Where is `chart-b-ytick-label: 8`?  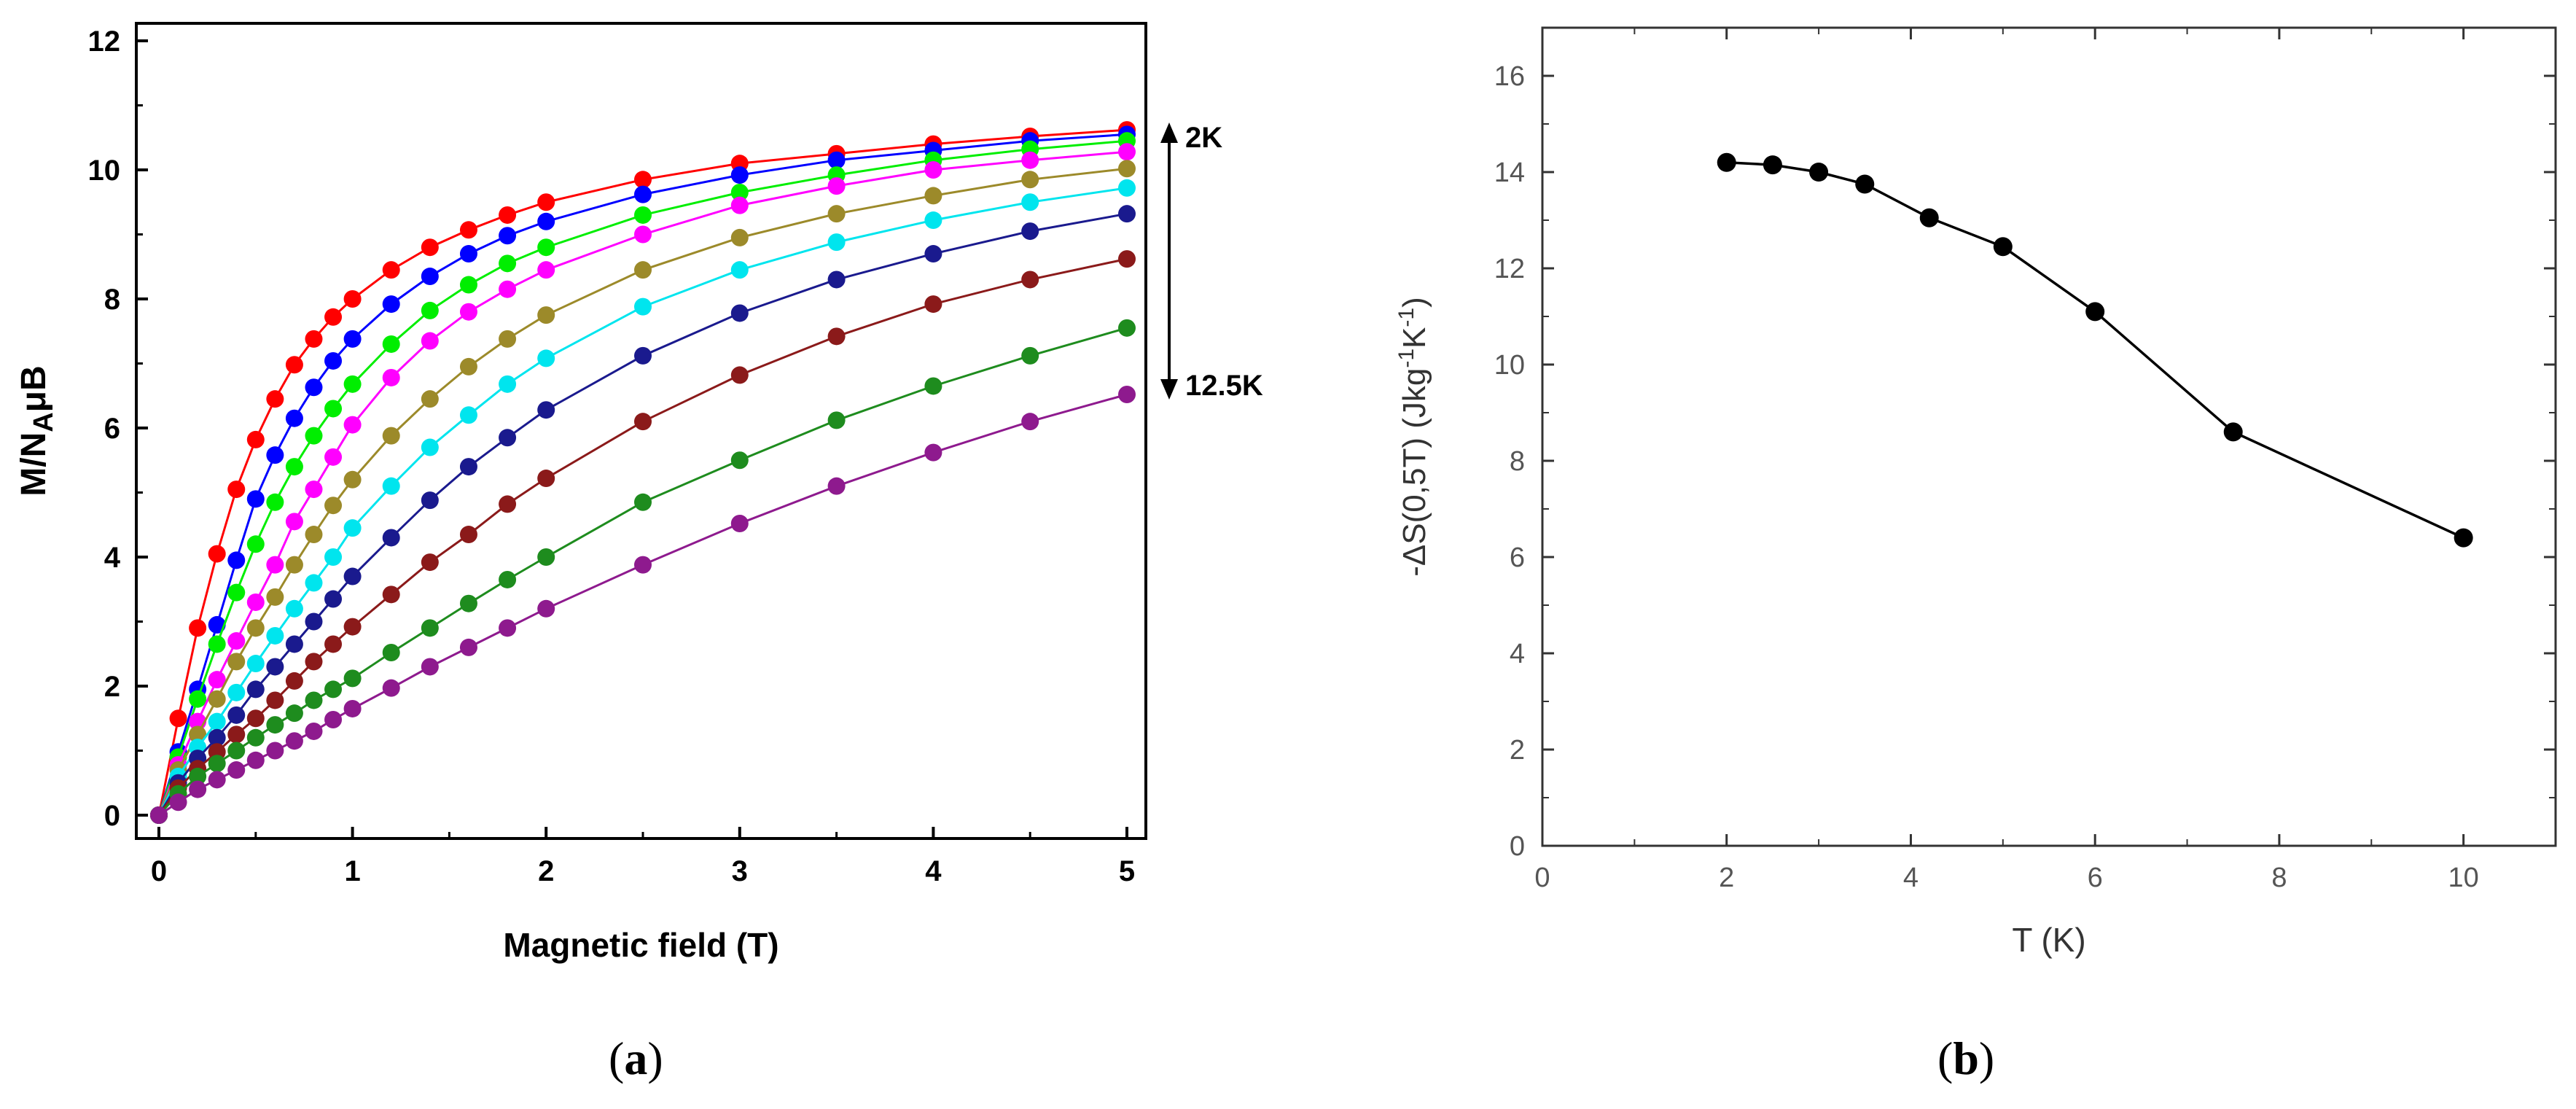
chart-b-ytick-label: 8 is located at coordinates (1518, 461).